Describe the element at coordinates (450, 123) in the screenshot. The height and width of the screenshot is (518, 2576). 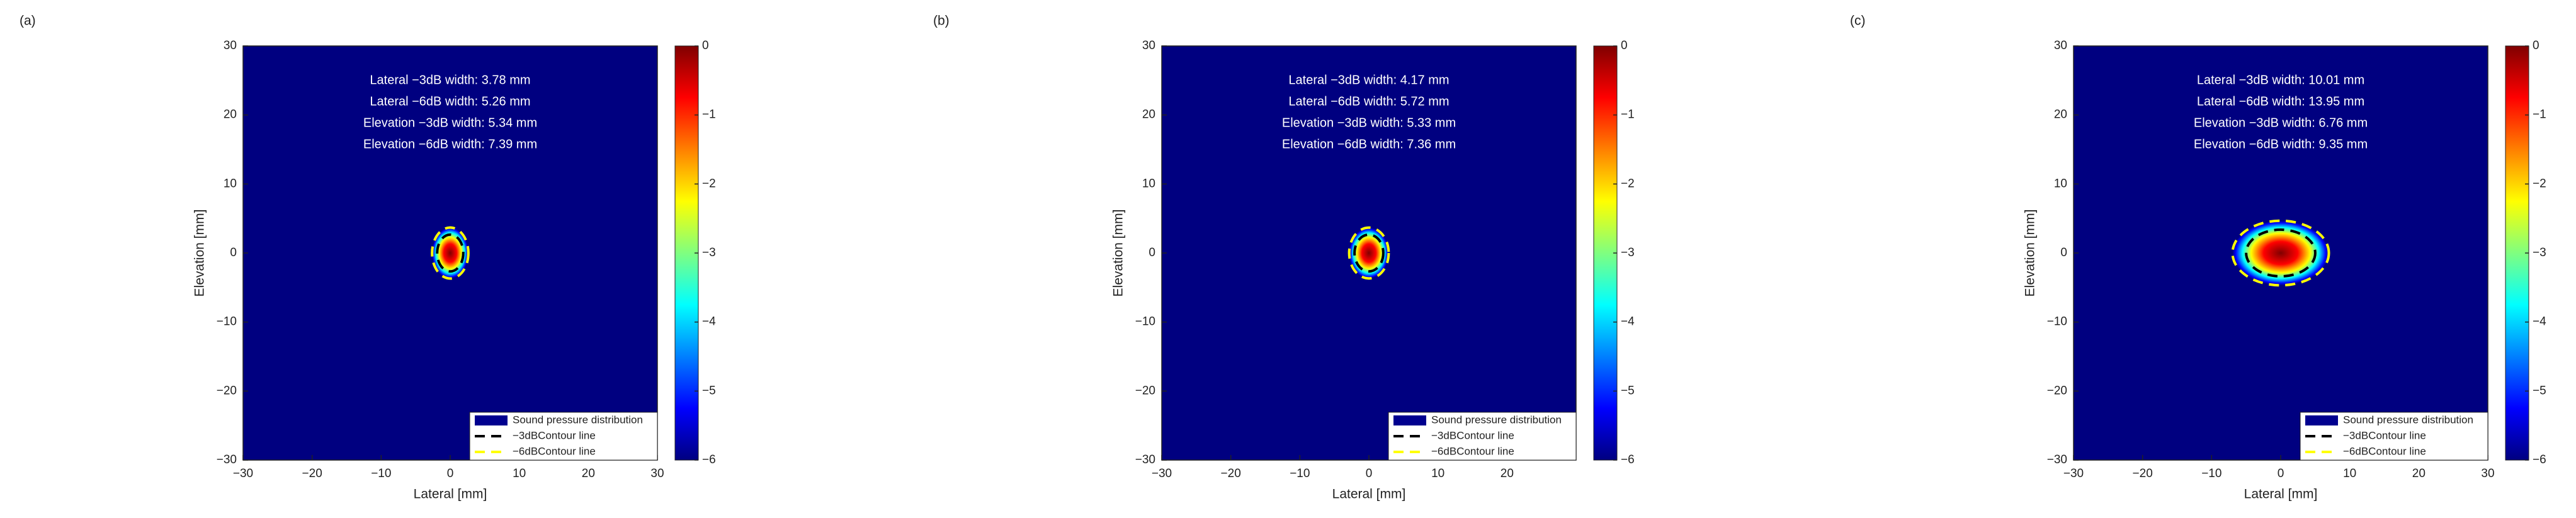
I see `annotation: Elevation −3dB width: 5.34 mm` at that location.